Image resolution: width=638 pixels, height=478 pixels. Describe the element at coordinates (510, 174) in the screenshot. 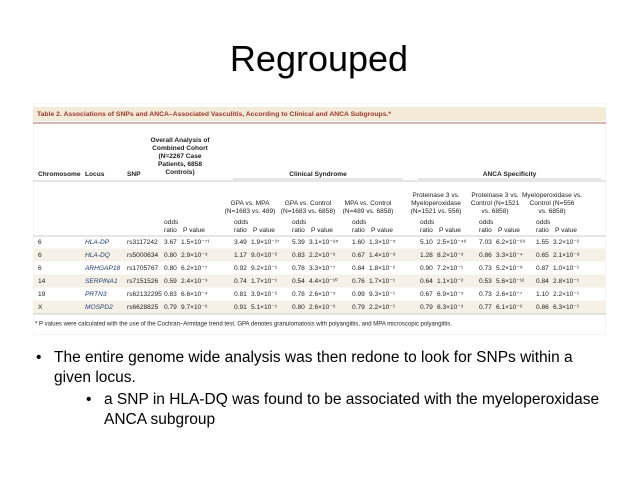

I see `group-header: ANCA Specificity` at that location.